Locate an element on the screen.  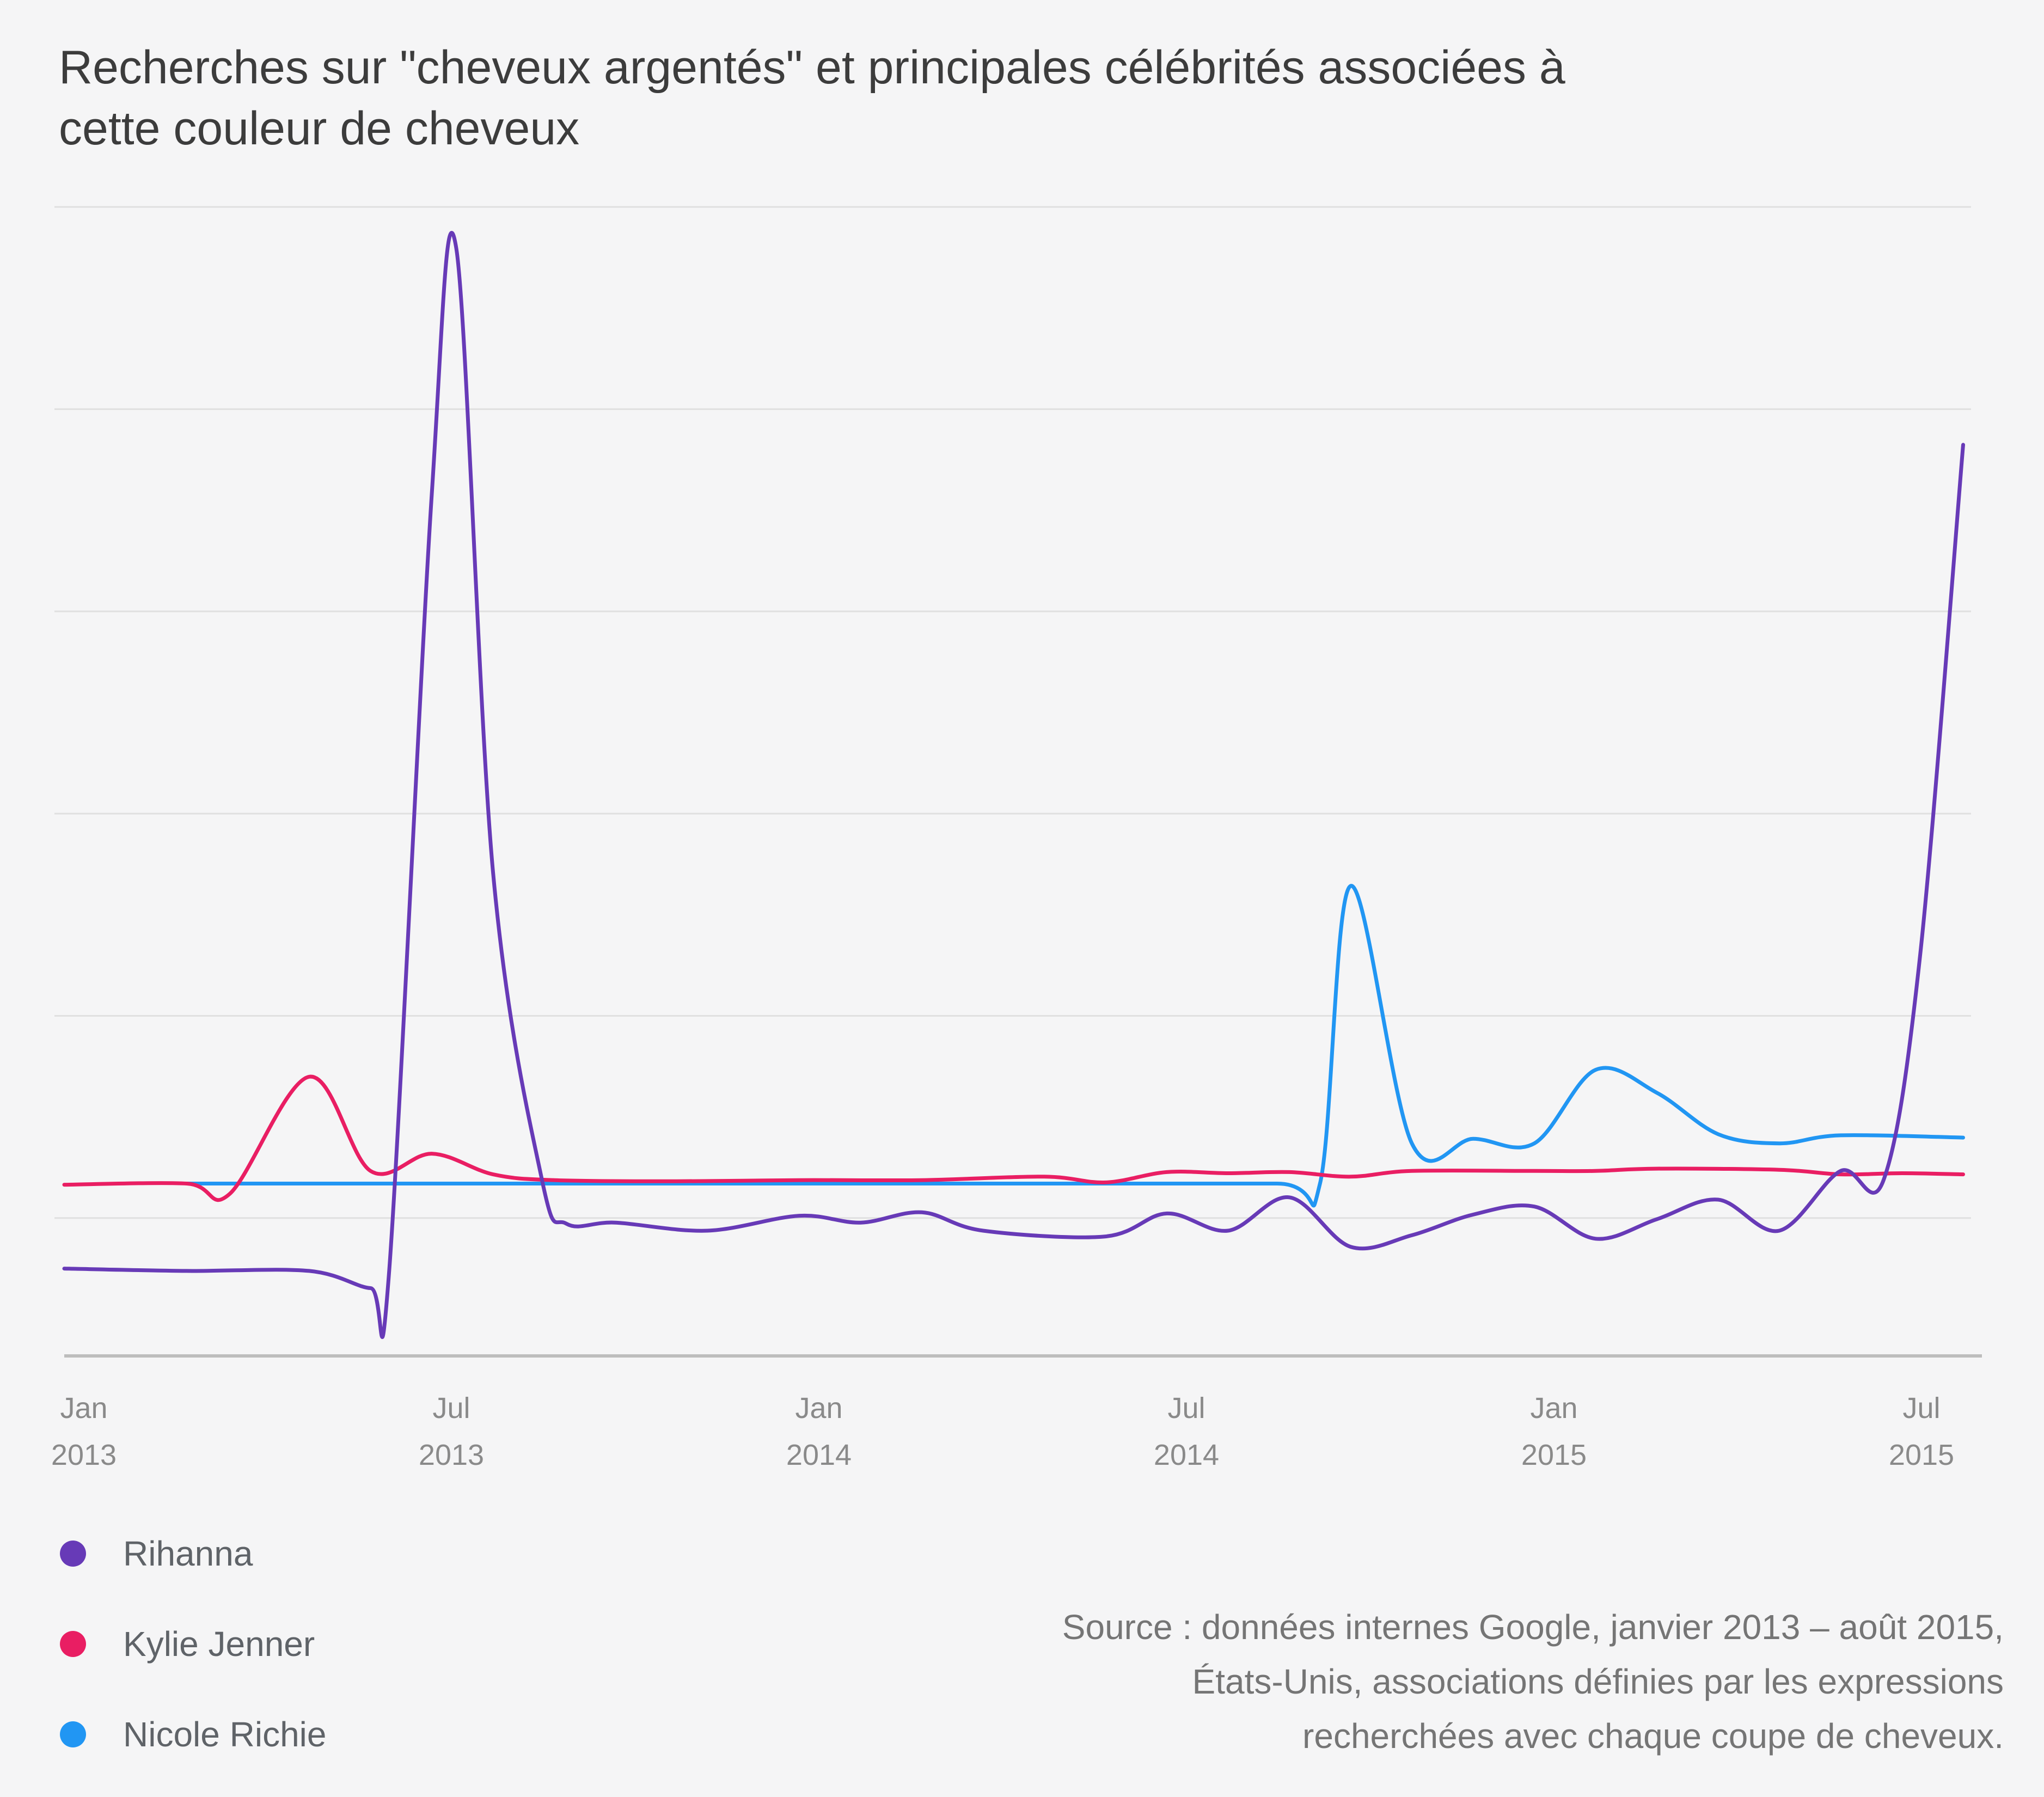
legend-item-kylie-jenner: Kylie Jenner is located at coordinates (193, 1644).